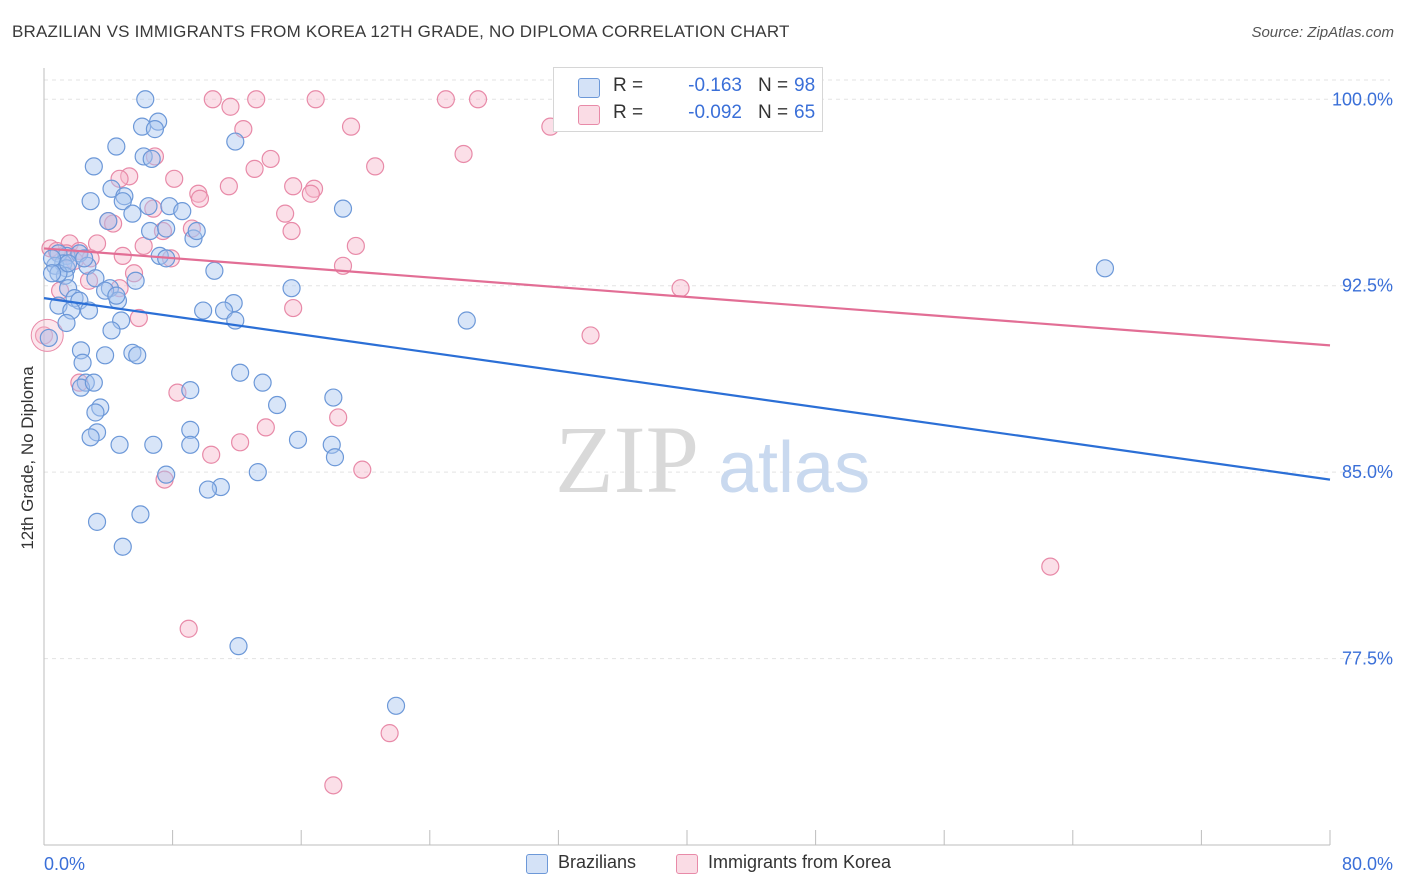 The width and height of the screenshot is (1406, 892). I want to click on y-tick-label: 77.5%, so click(1367, 659).